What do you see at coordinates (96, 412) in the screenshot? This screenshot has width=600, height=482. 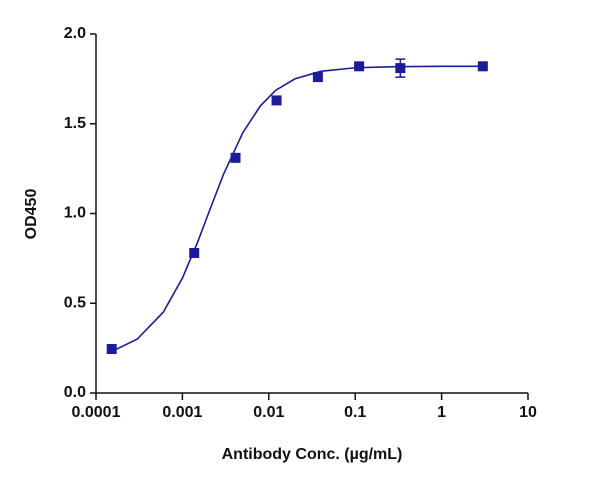 I see `x-tick-label: 0.0001` at bounding box center [96, 412].